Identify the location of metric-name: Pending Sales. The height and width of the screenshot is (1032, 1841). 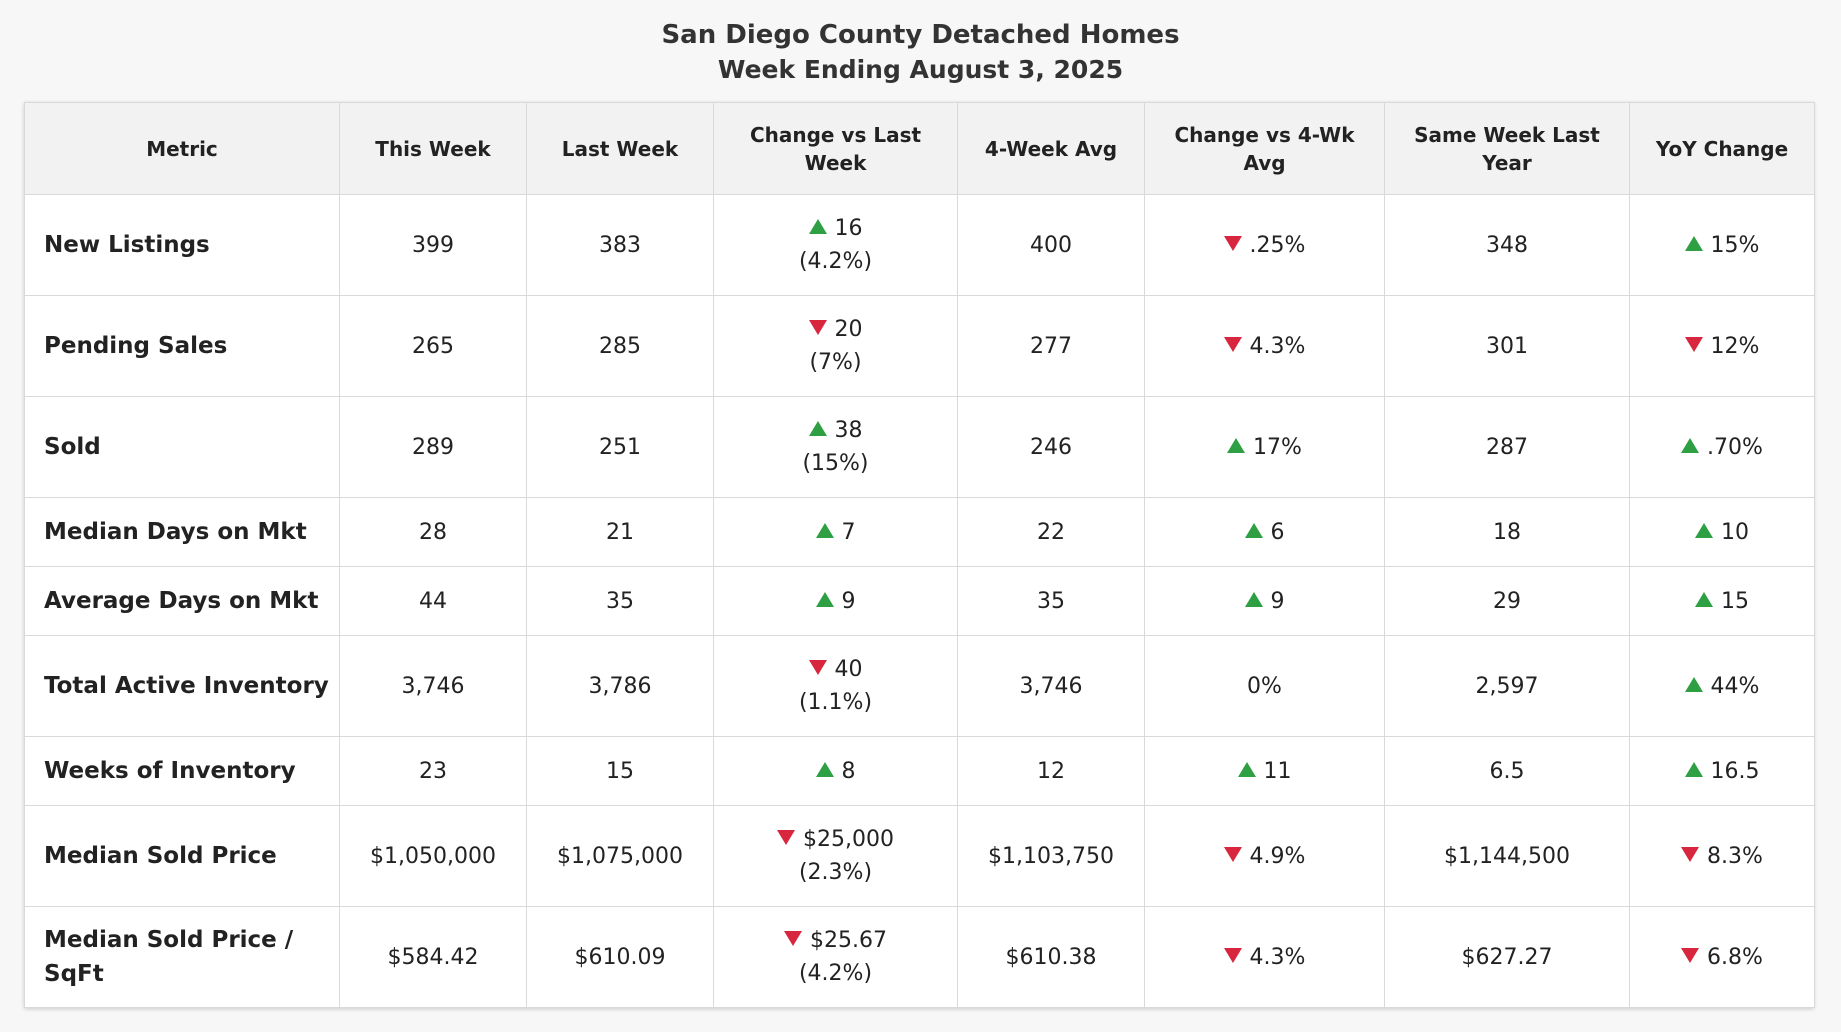
(182, 346).